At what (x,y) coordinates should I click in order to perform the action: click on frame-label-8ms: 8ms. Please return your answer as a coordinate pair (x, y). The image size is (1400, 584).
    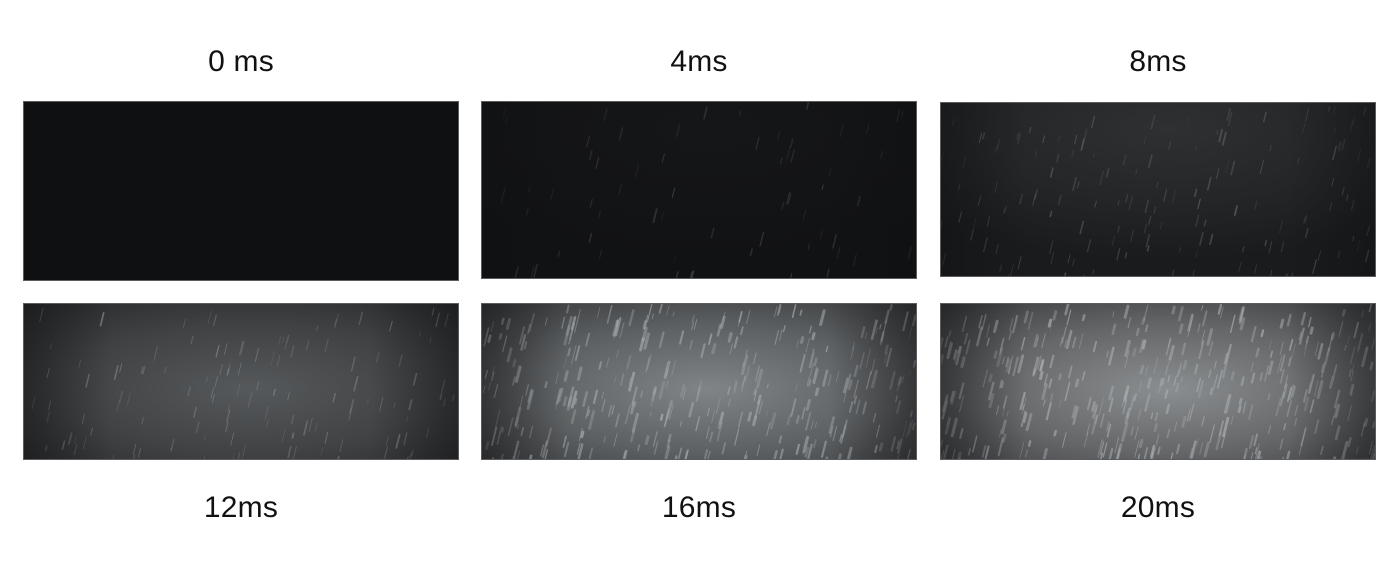
    Looking at the image, I should click on (1158, 61).